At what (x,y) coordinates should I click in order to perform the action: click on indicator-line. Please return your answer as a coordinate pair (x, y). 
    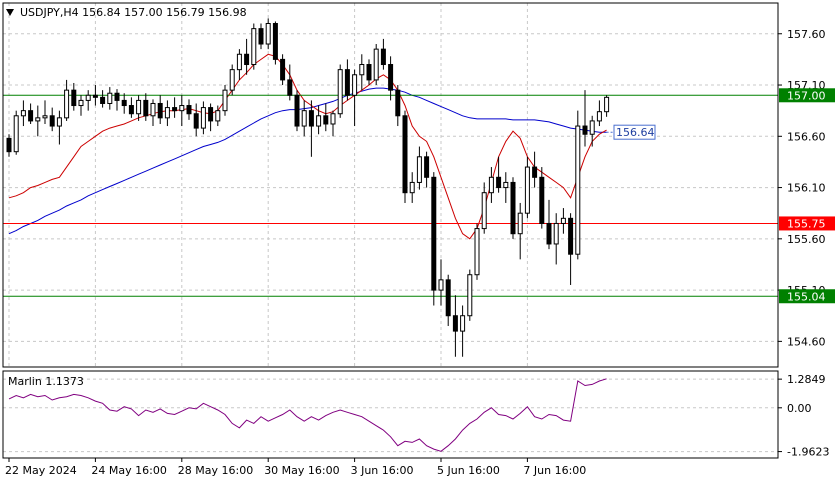
    Looking at the image, I should click on (307, 415).